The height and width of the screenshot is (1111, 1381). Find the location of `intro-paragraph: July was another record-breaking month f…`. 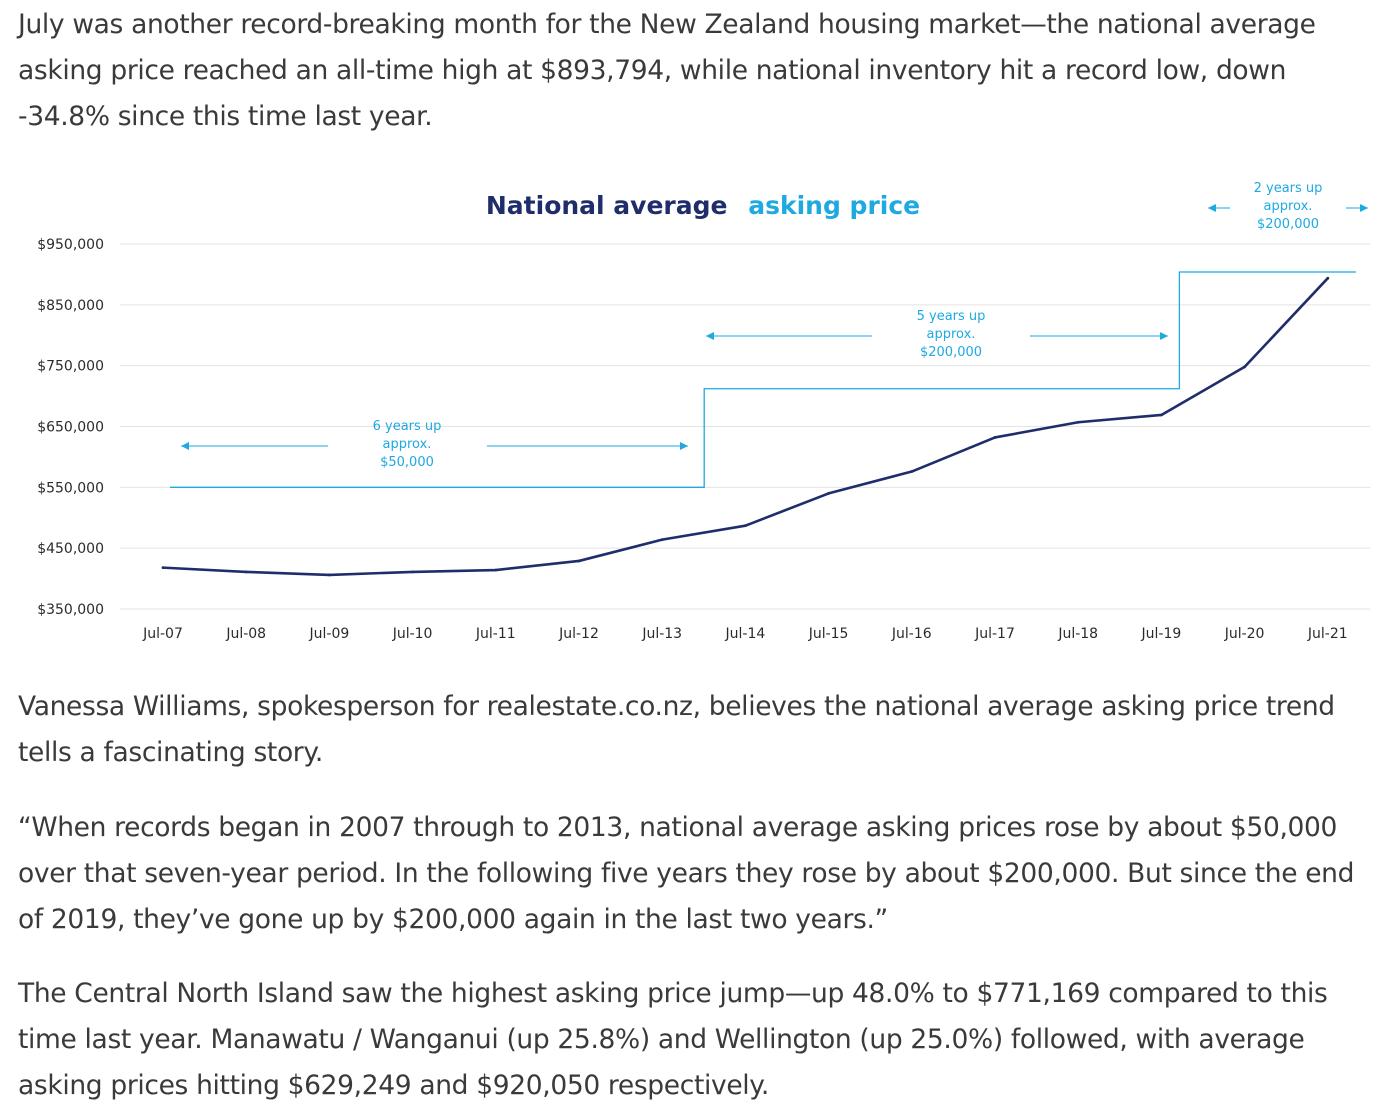

intro-paragraph: July was another record-breaking month f… is located at coordinates (667, 70).